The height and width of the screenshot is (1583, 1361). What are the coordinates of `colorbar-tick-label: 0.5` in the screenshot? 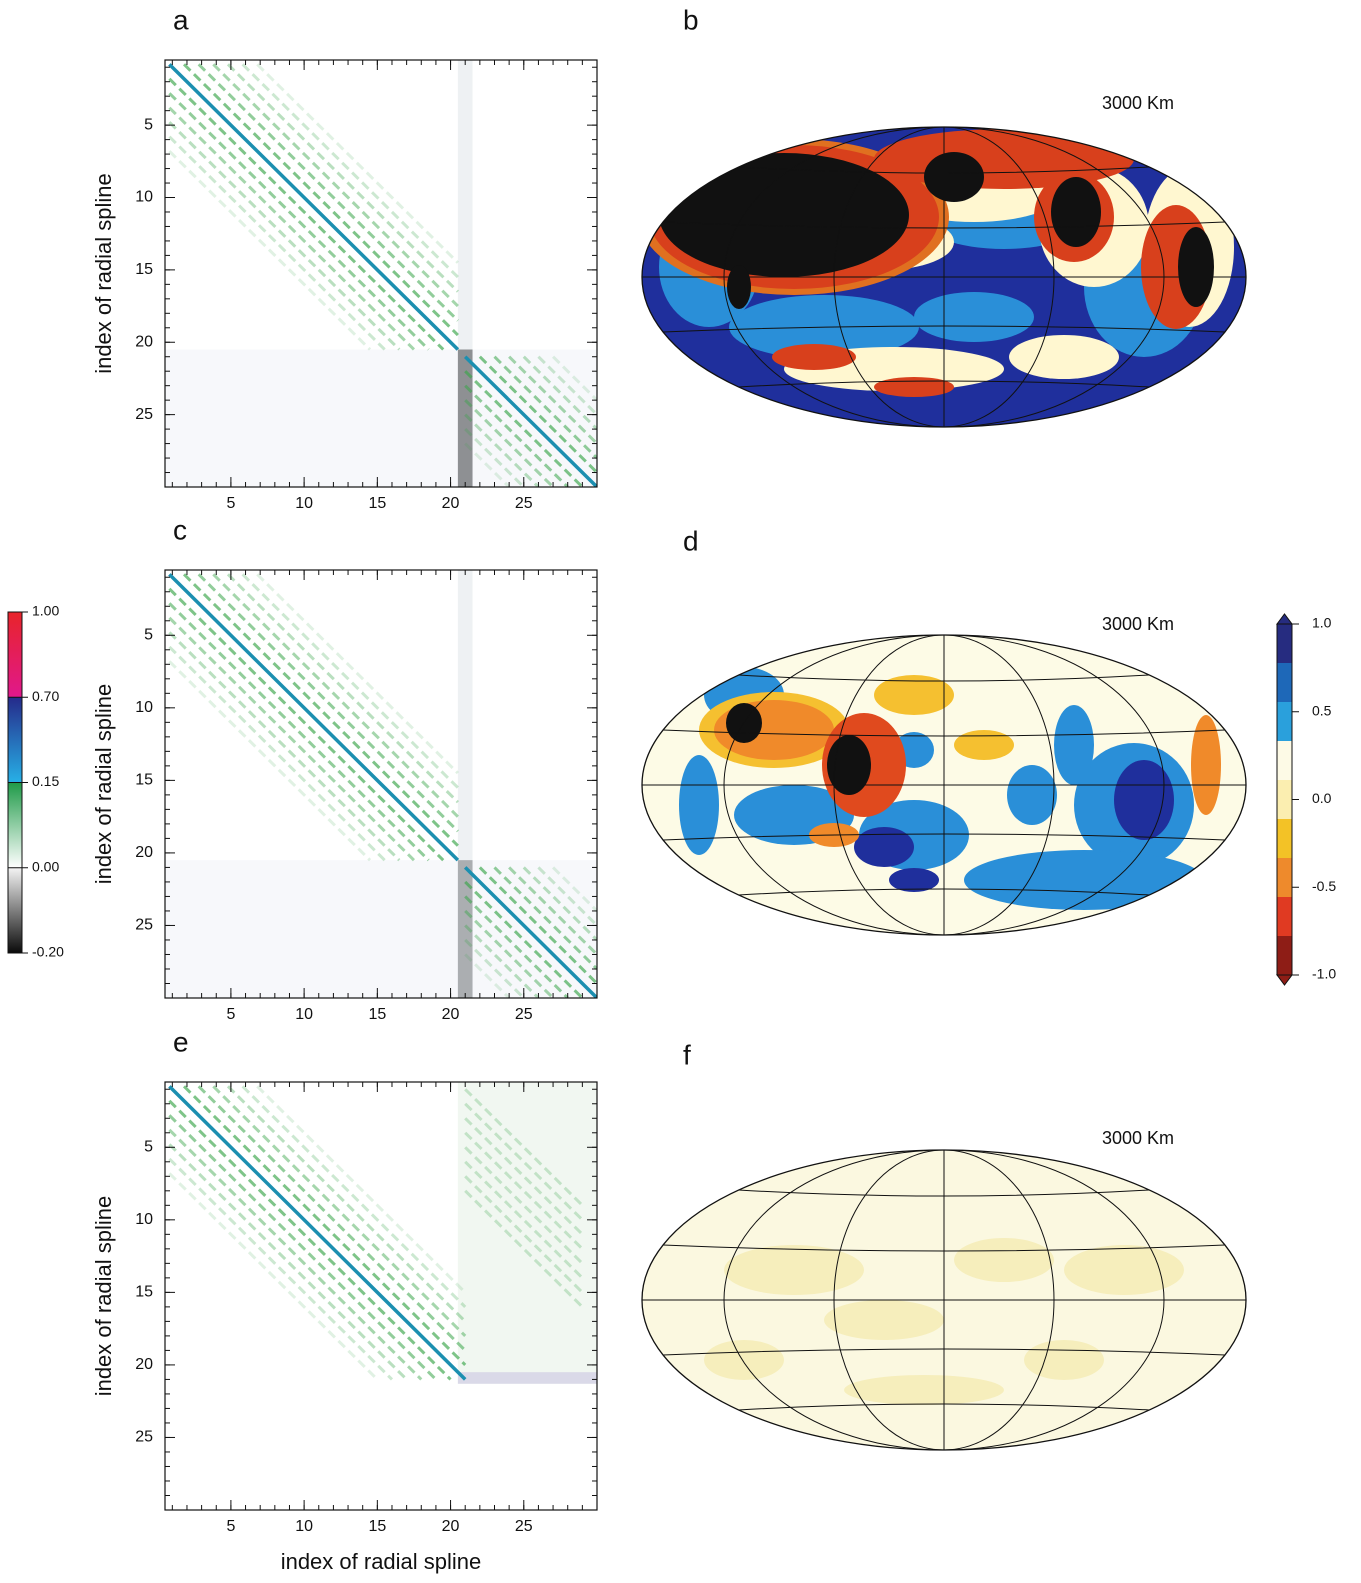 It's located at (1322, 710).